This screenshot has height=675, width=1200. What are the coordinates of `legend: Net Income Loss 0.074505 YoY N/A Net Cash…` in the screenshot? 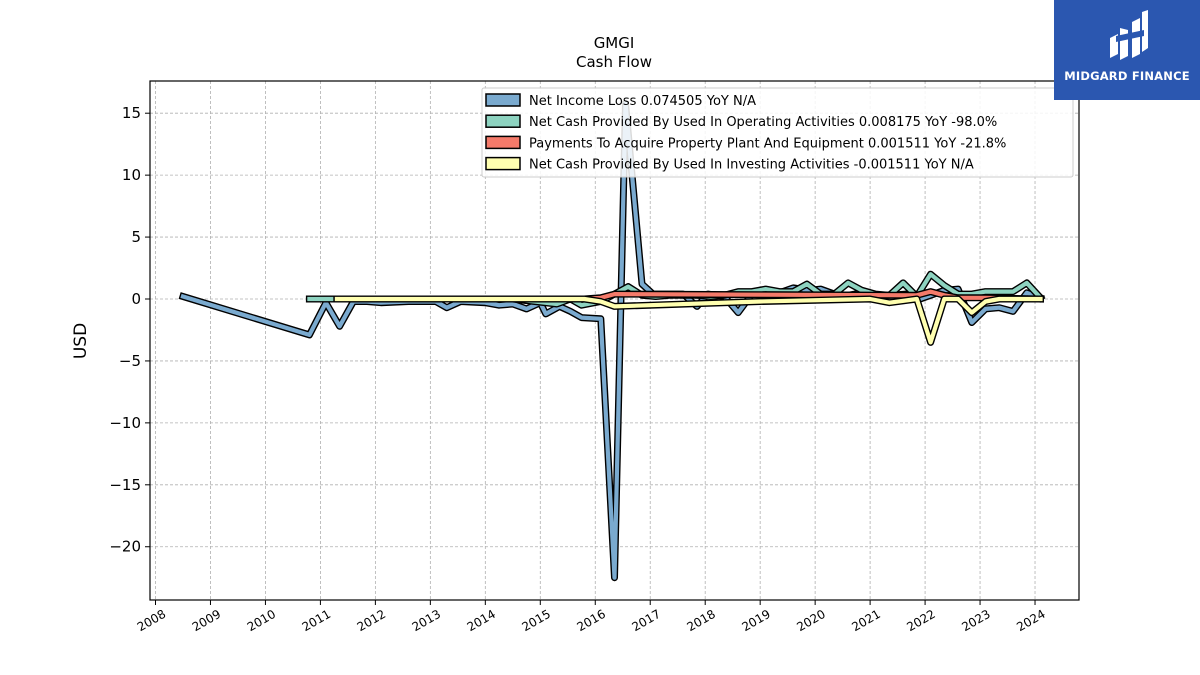 It's located at (777, 132).